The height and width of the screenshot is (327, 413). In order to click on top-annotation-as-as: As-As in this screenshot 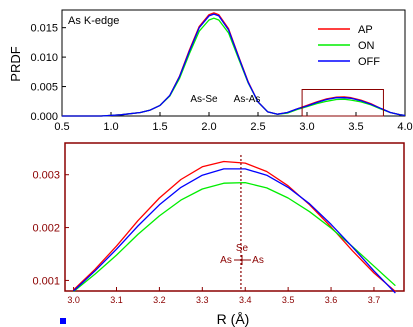, I will do `click(247, 99)`.